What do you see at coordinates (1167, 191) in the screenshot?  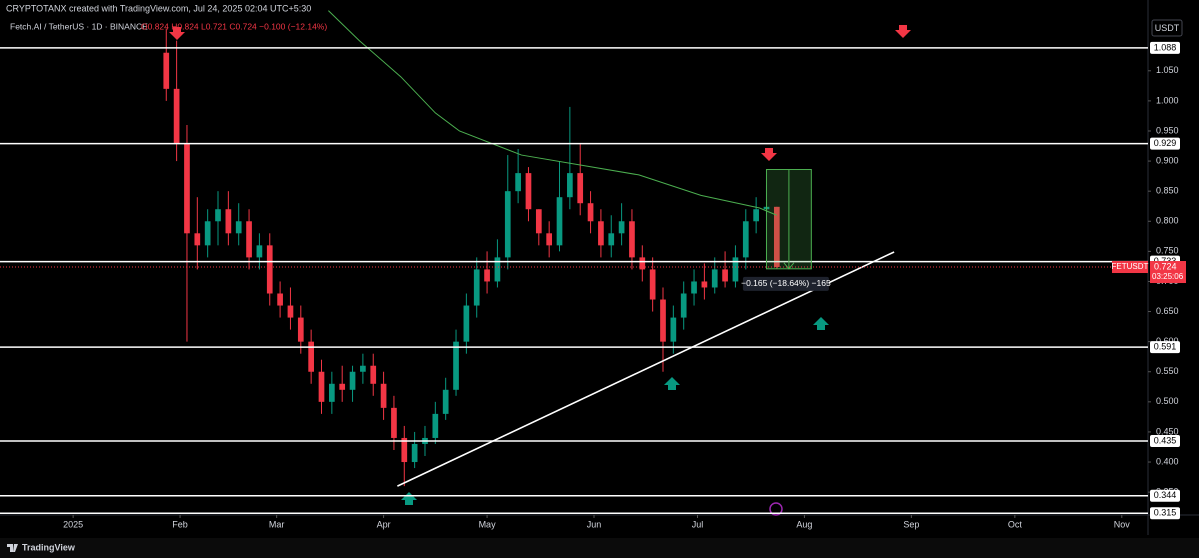 I see `y-tick-label: 0.850` at bounding box center [1167, 191].